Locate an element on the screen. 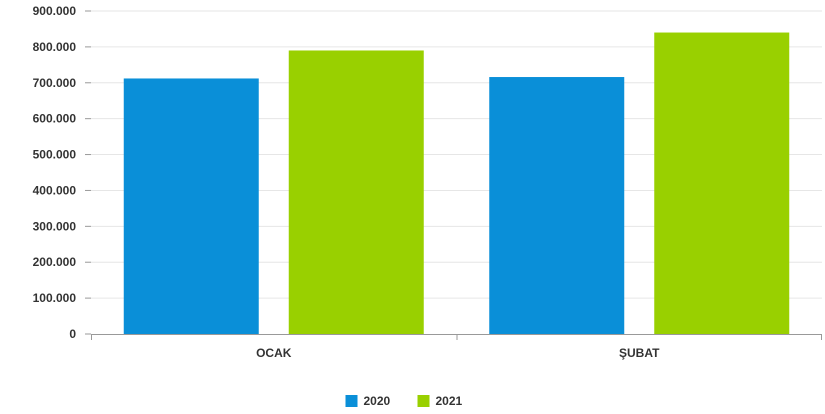 The height and width of the screenshot is (414, 825). x-axis: OCAK ŞUBAT is located at coordinates (456, 347).